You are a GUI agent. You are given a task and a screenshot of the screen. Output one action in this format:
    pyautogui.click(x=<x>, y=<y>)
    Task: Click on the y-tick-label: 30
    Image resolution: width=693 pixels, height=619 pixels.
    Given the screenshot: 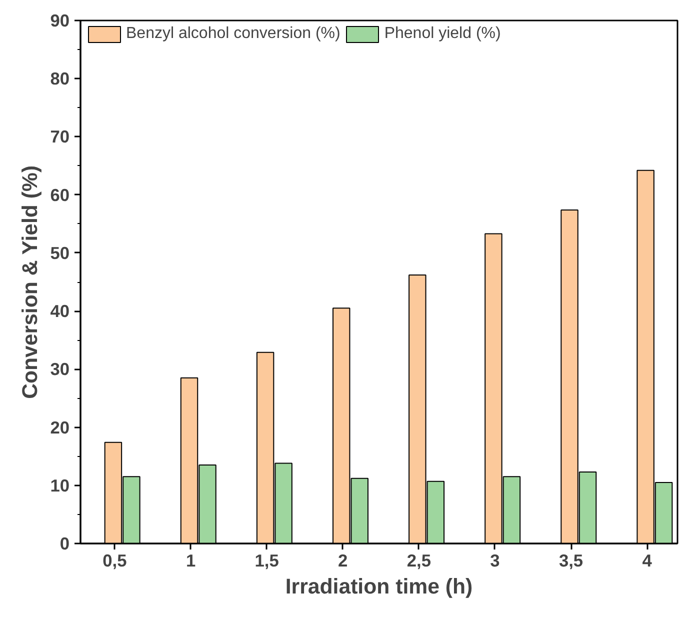 What is the action you would take?
    pyautogui.click(x=60, y=369)
    